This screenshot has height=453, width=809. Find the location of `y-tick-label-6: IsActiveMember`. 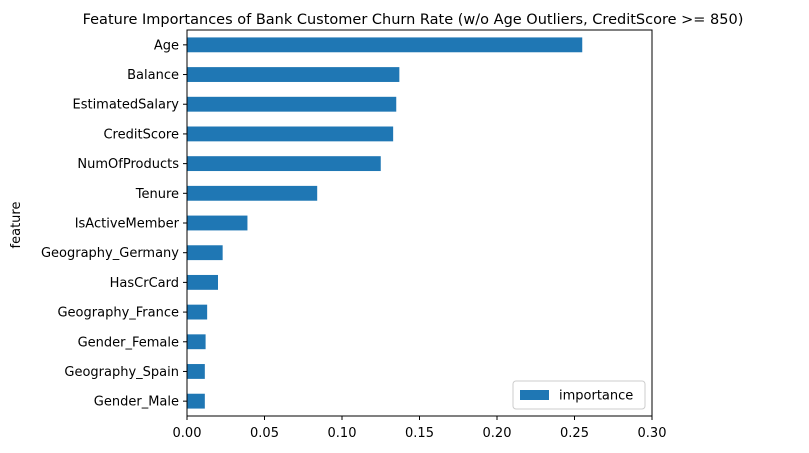

y-tick-label-6: IsActiveMember is located at coordinates (127, 224).